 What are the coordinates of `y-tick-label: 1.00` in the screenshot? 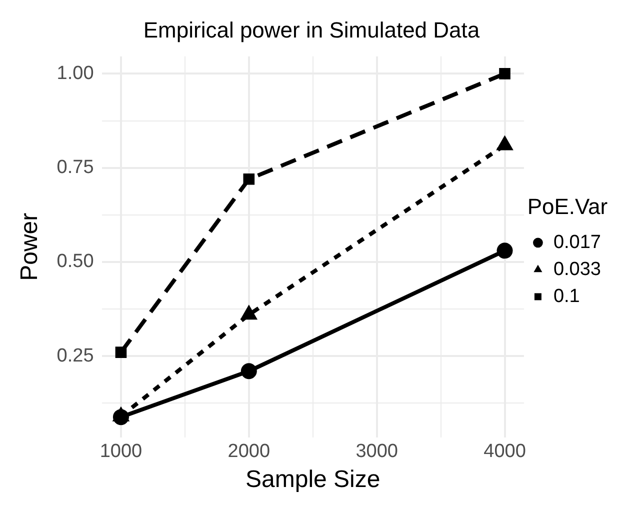 It's located at (75, 73).